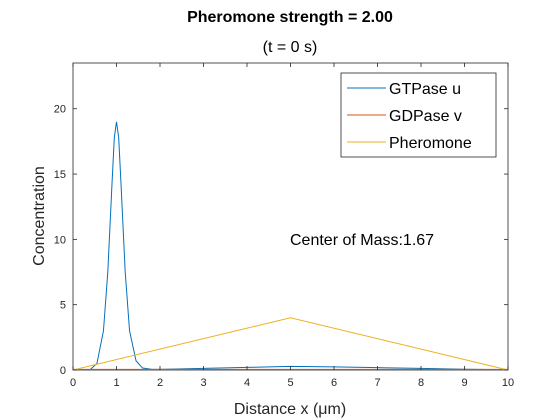 This screenshot has height=420, width=560. What do you see at coordinates (63, 371) in the screenshot?
I see `y-tick-label: 0` at bounding box center [63, 371].